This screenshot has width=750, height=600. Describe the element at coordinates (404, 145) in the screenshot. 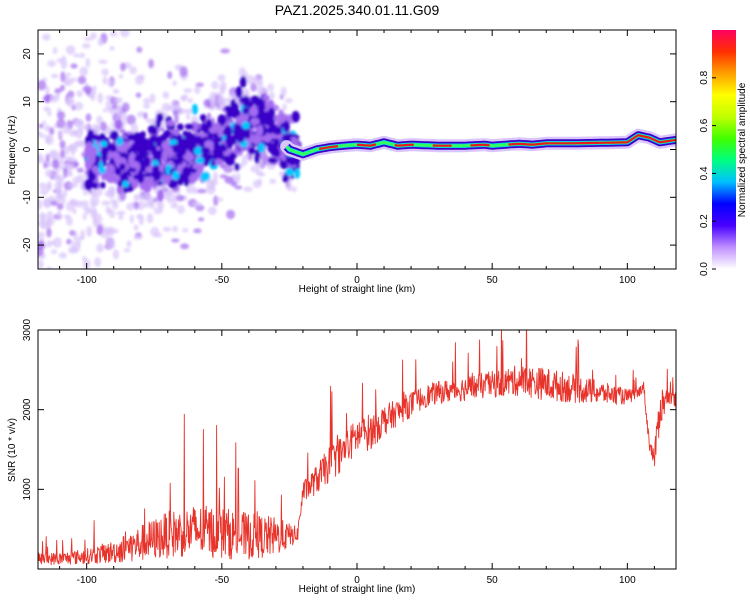

I see `spectrogram-track-peak` at that location.